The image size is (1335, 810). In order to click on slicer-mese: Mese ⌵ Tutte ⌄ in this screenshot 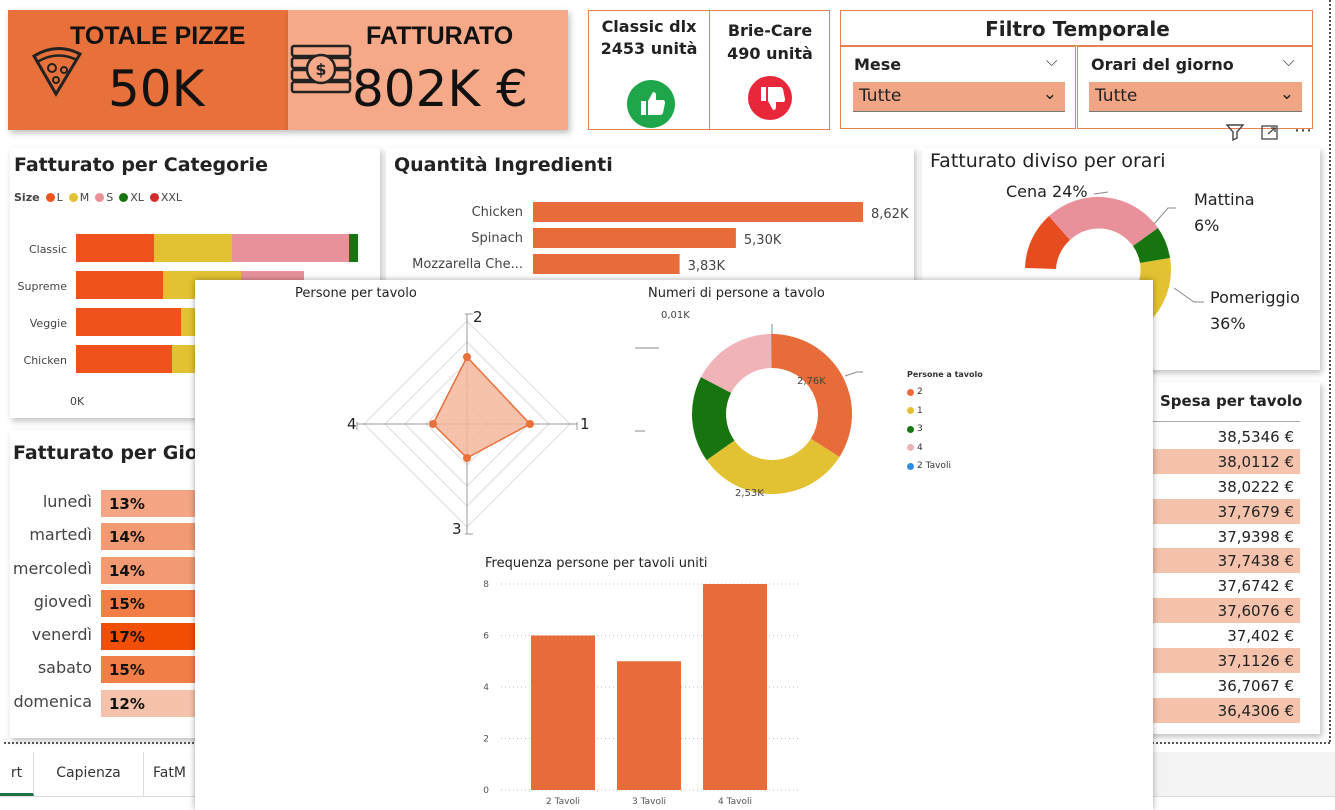, I will do `click(958, 87)`.